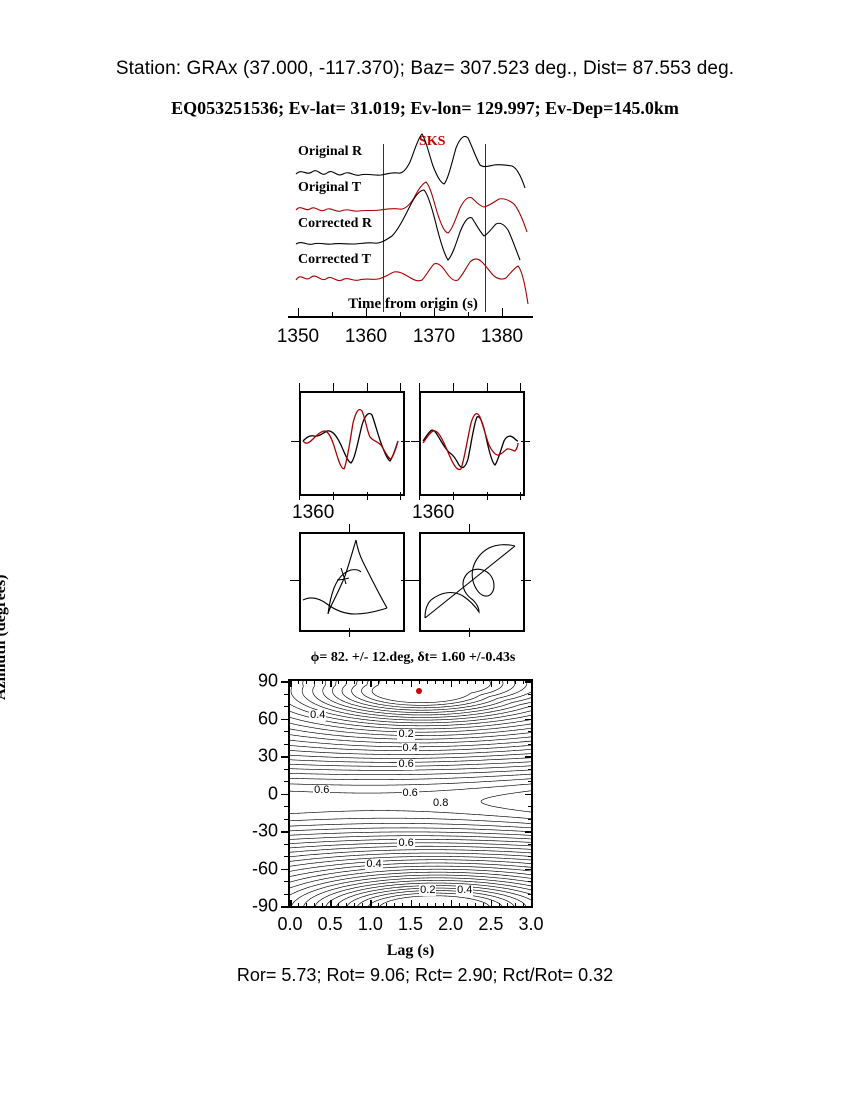 Image resolution: width=850 pixels, height=1100 pixels. I want to click on particle-motion-corrected-panel, so click(472, 582).